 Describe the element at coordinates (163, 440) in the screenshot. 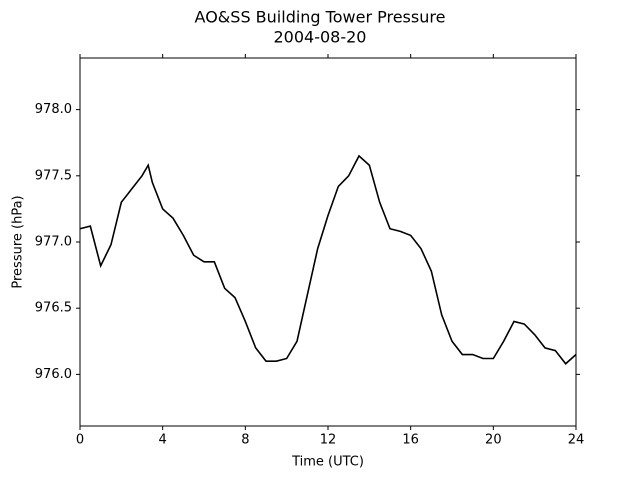

I see `x-tick-label: 4` at that location.